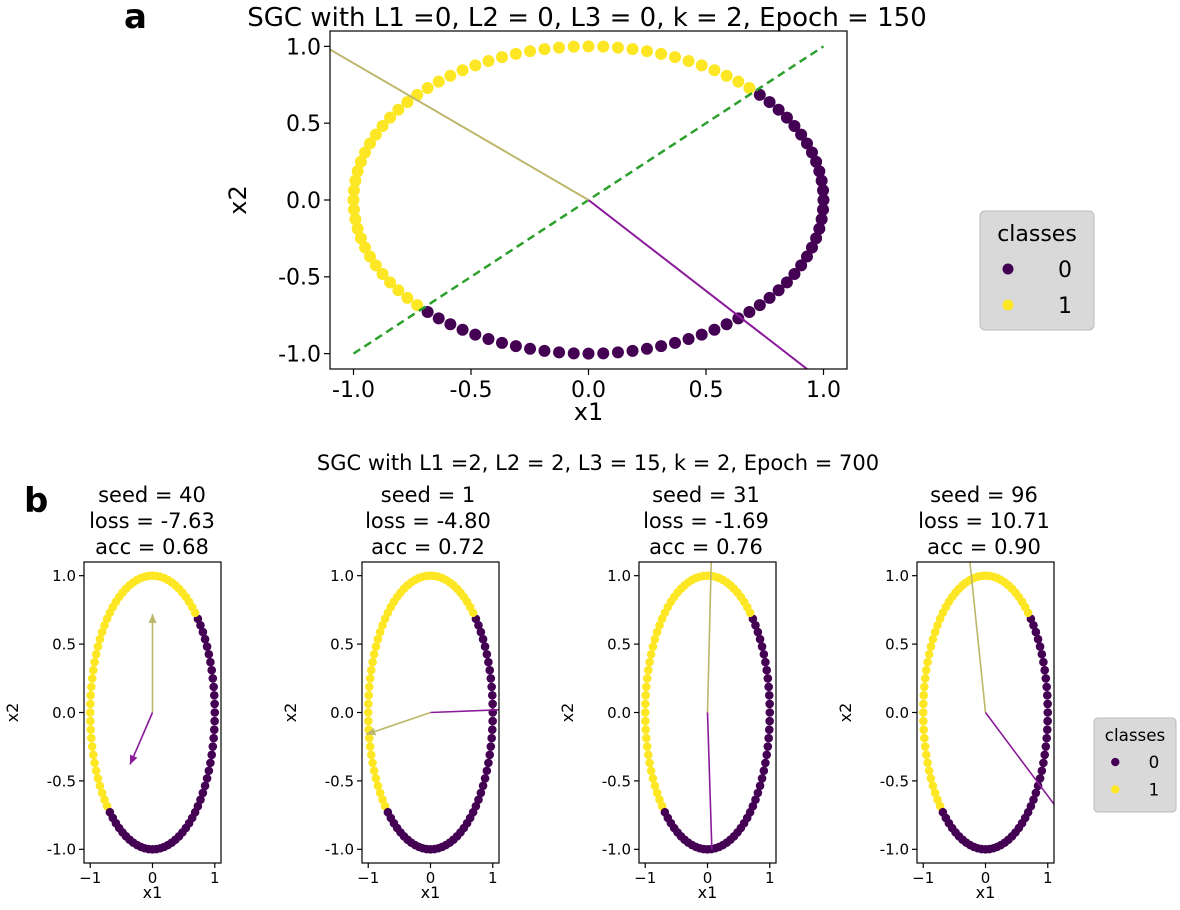  Describe the element at coordinates (749, 311) in the screenshot. I see `panel-a-point-87-class0` at that location.